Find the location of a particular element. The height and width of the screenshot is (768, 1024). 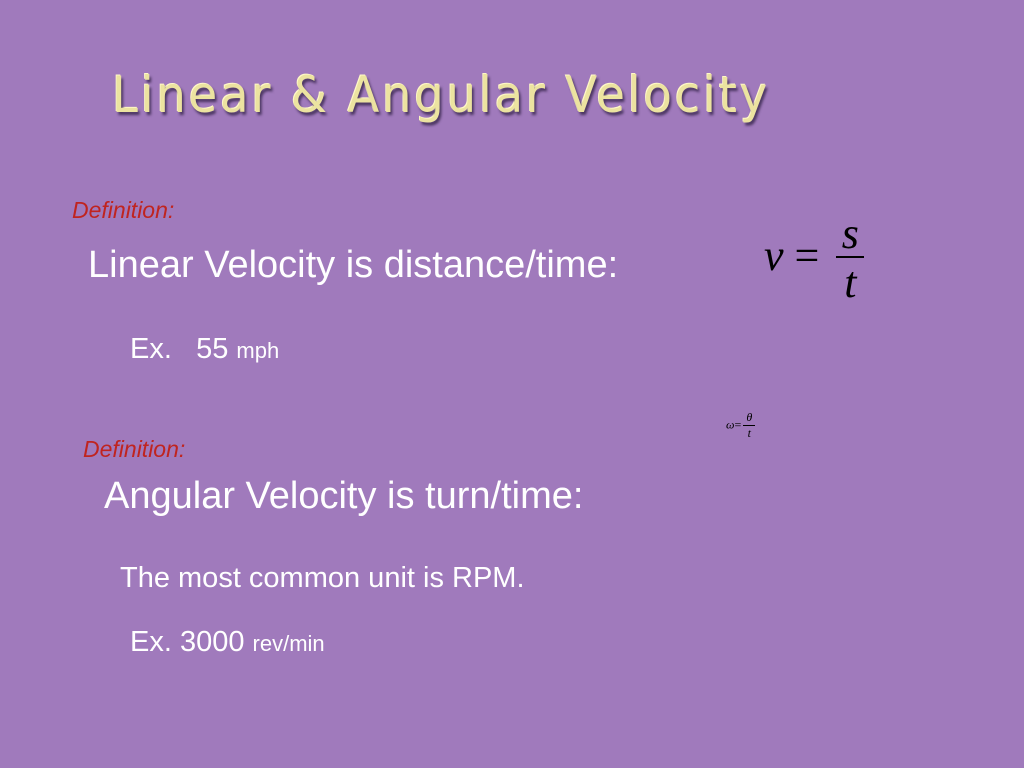

angular-example: Ex. 3000 rev/min is located at coordinates (227, 642).